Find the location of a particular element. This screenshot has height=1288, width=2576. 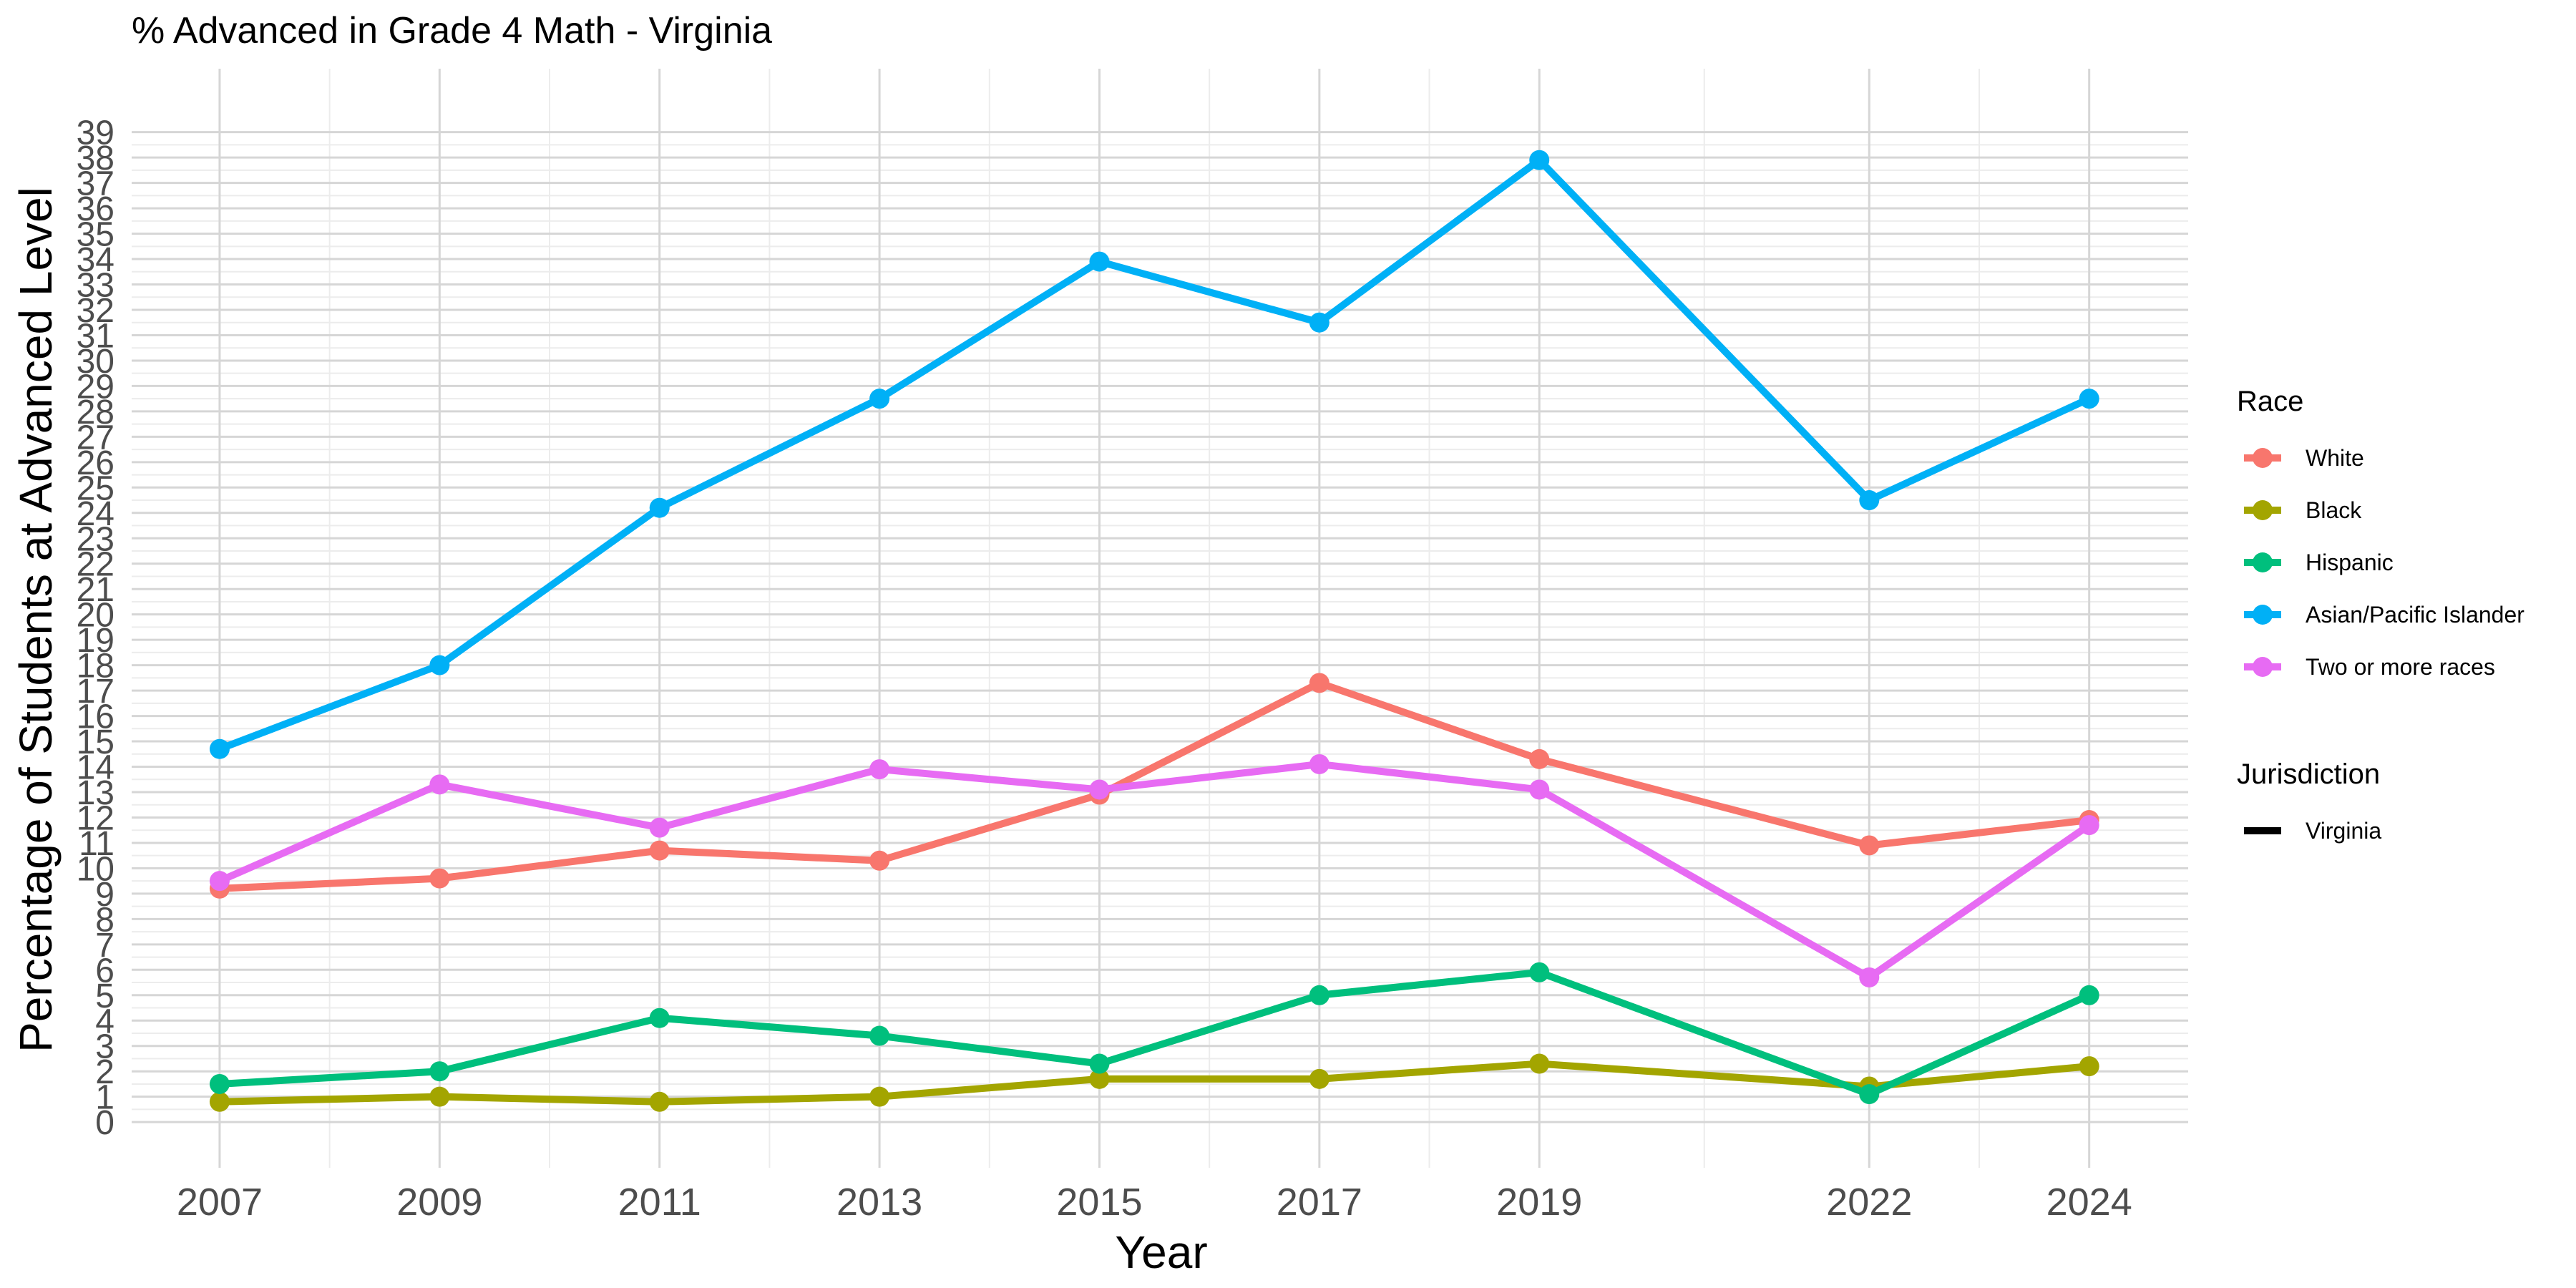

legend-title-jurisdiction: Jurisdiction is located at coordinates (2308, 774).